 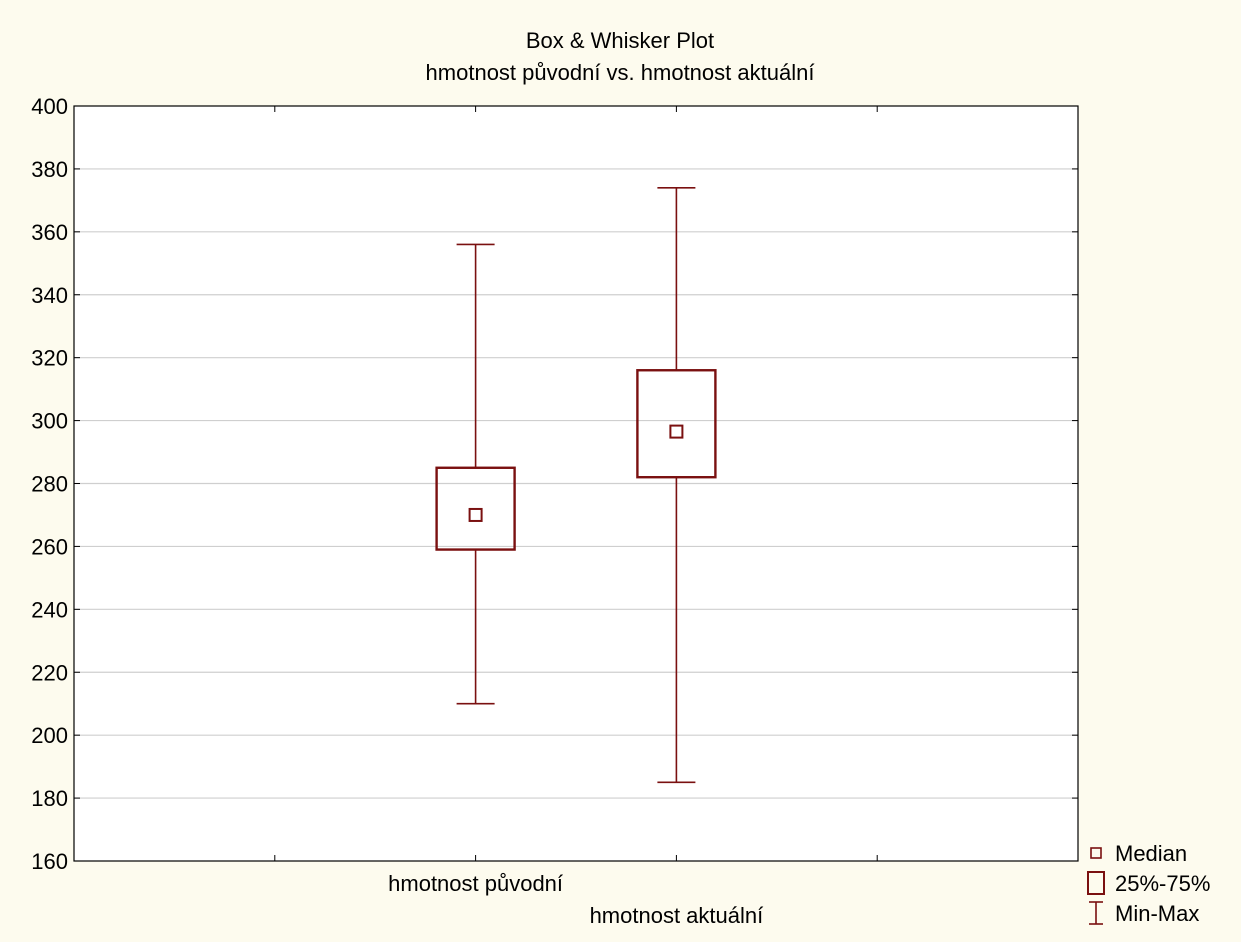 What do you see at coordinates (1157, 913) in the screenshot?
I see `legend-label: Min-Max` at bounding box center [1157, 913].